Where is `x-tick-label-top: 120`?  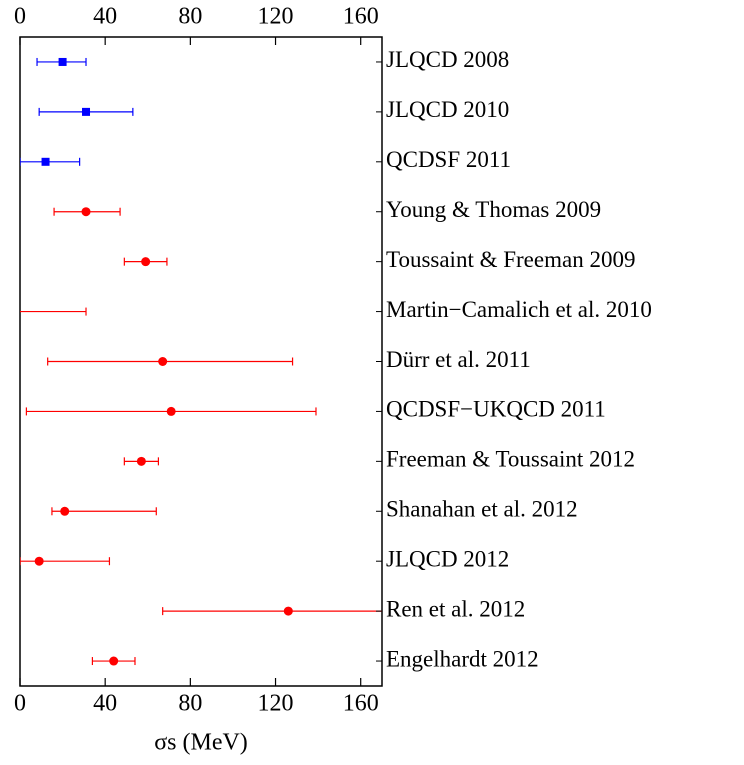 x-tick-label-top: 120 is located at coordinates (276, 17).